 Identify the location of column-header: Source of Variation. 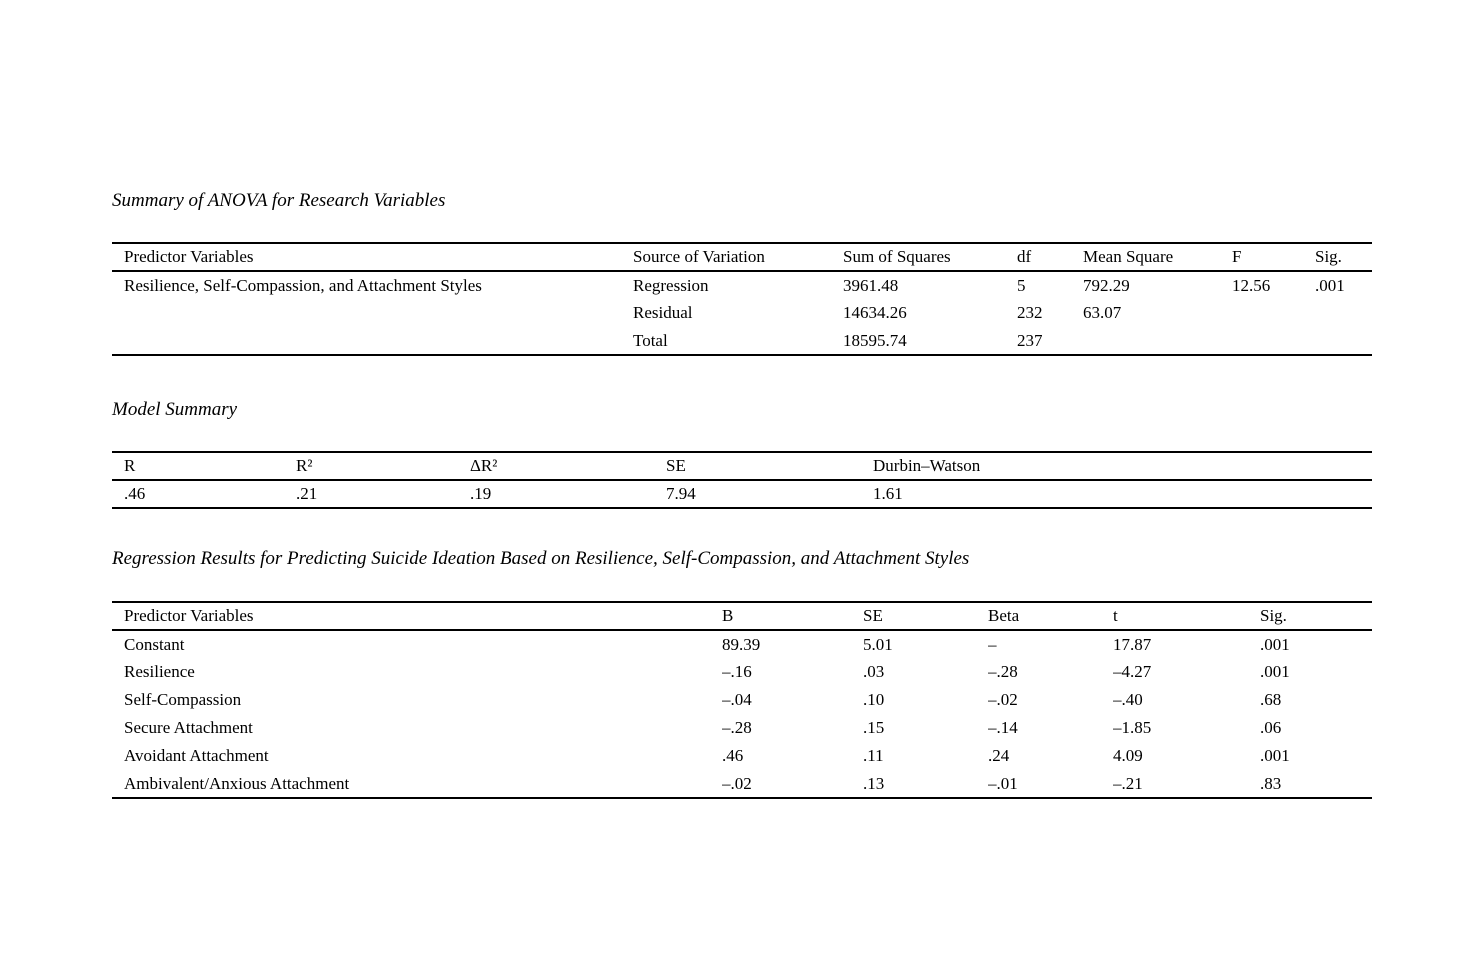
(699, 256).